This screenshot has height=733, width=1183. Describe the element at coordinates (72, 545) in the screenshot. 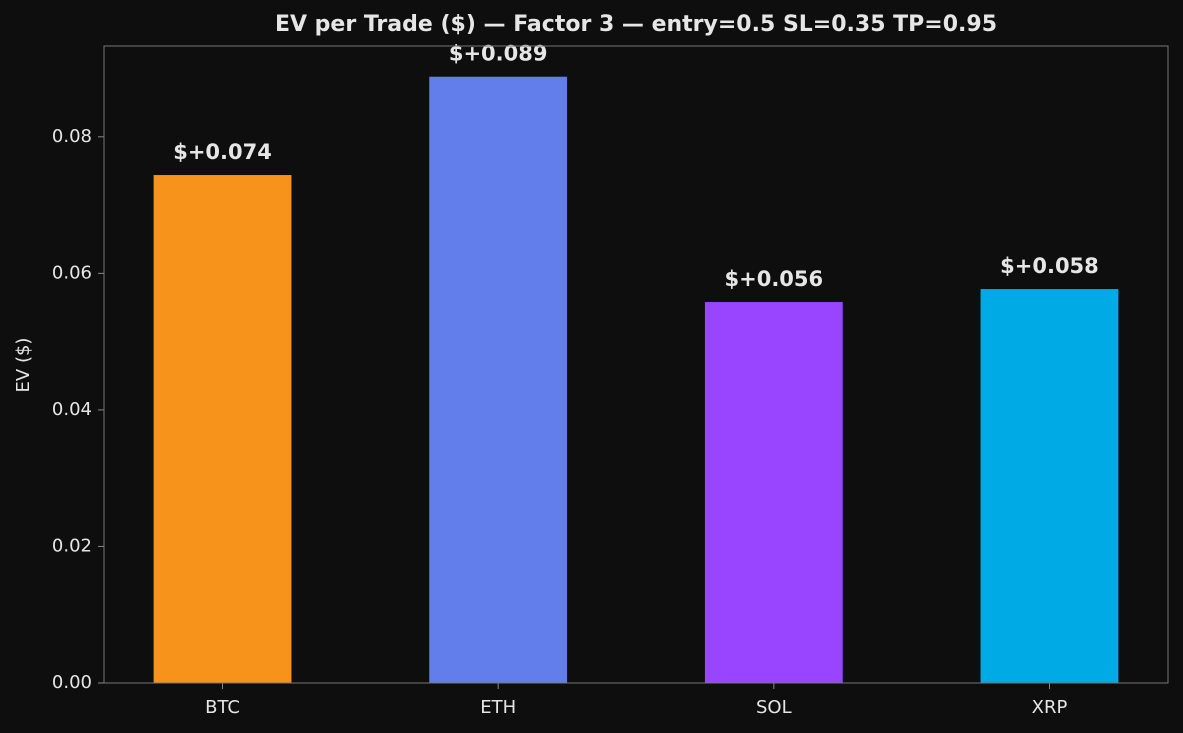

I see `y-tick-label: 0.02` at that location.